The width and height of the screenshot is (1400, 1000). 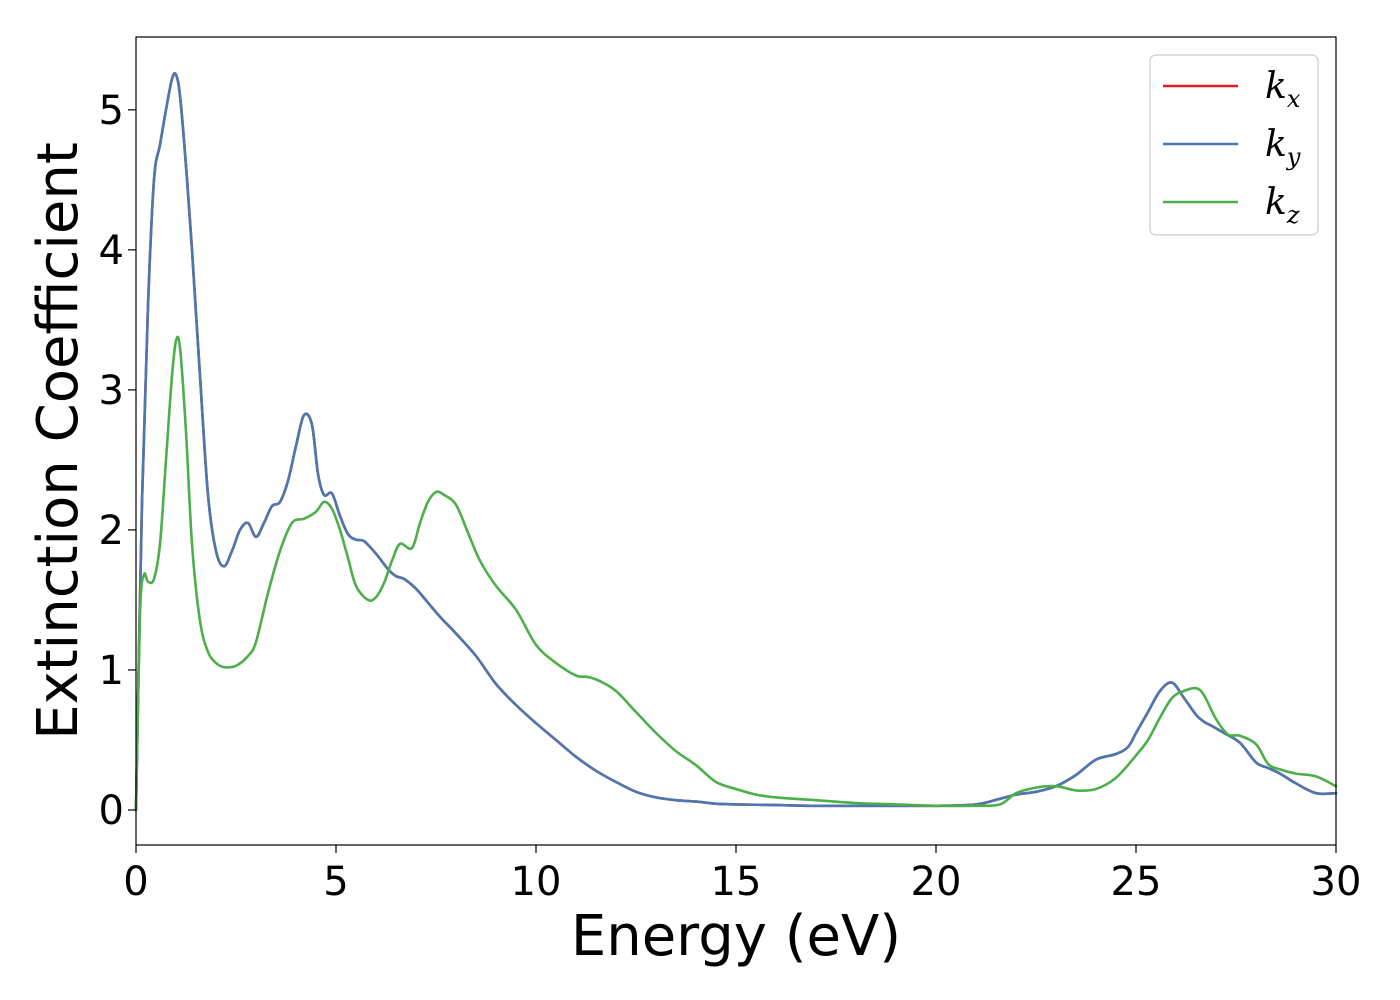 What do you see at coordinates (936, 882) in the screenshot?
I see `x-tick-label: 20` at bounding box center [936, 882].